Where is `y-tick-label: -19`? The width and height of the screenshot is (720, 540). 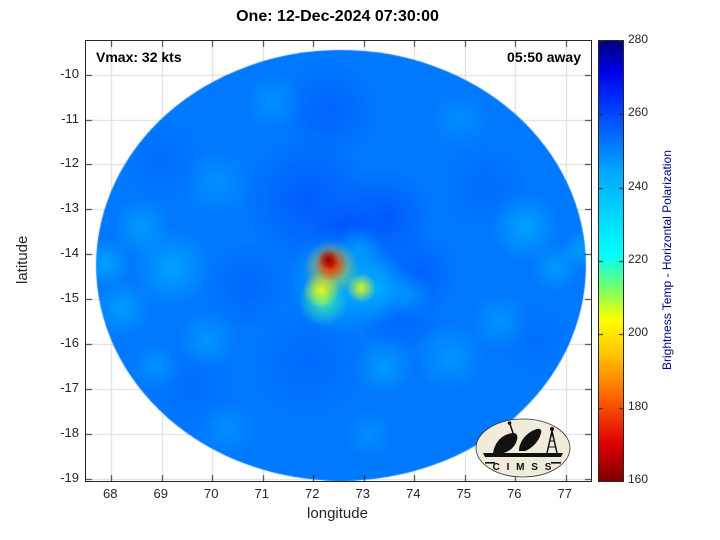
y-tick-label: -19 is located at coordinates (69, 477).